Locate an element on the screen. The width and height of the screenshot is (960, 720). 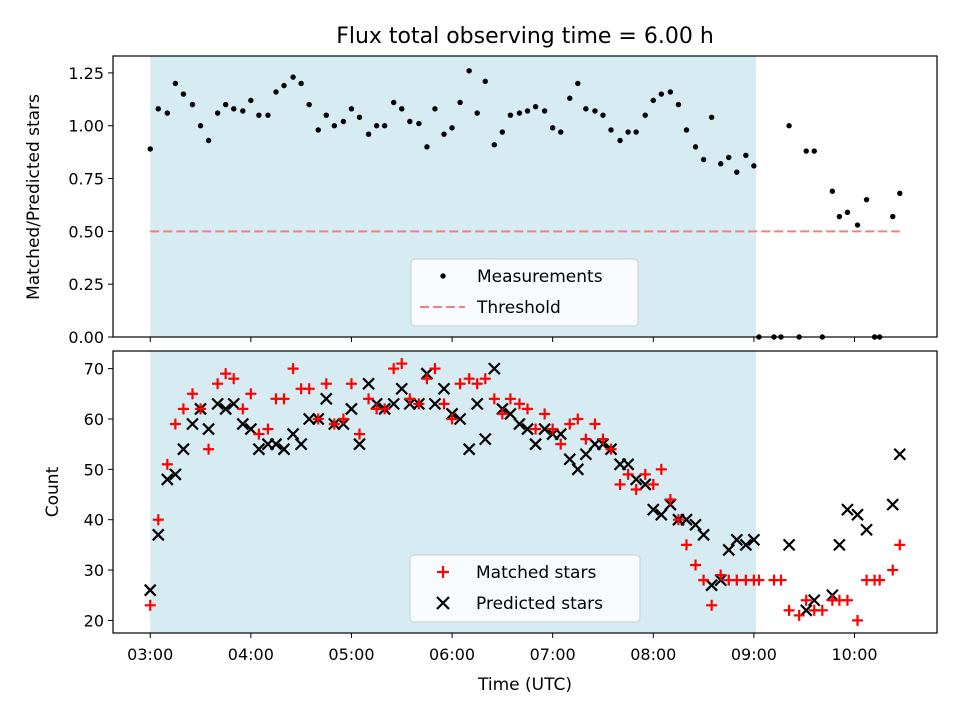
y-tick-label: 1.00 is located at coordinates (86, 126).